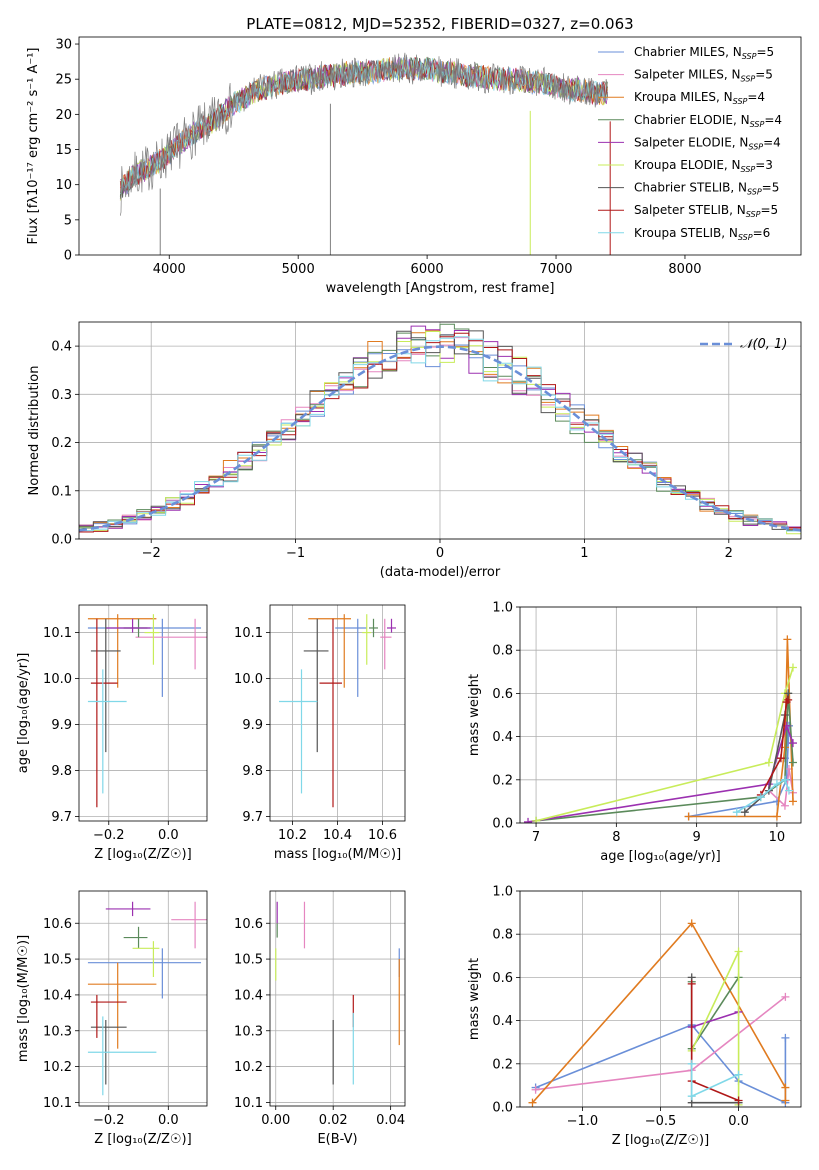 The height and width of the screenshot is (1170, 819). What do you see at coordinates (23, 713) in the screenshot?
I see `y-axis-label: age [log₁₀(age/yr)]` at bounding box center [23, 713].